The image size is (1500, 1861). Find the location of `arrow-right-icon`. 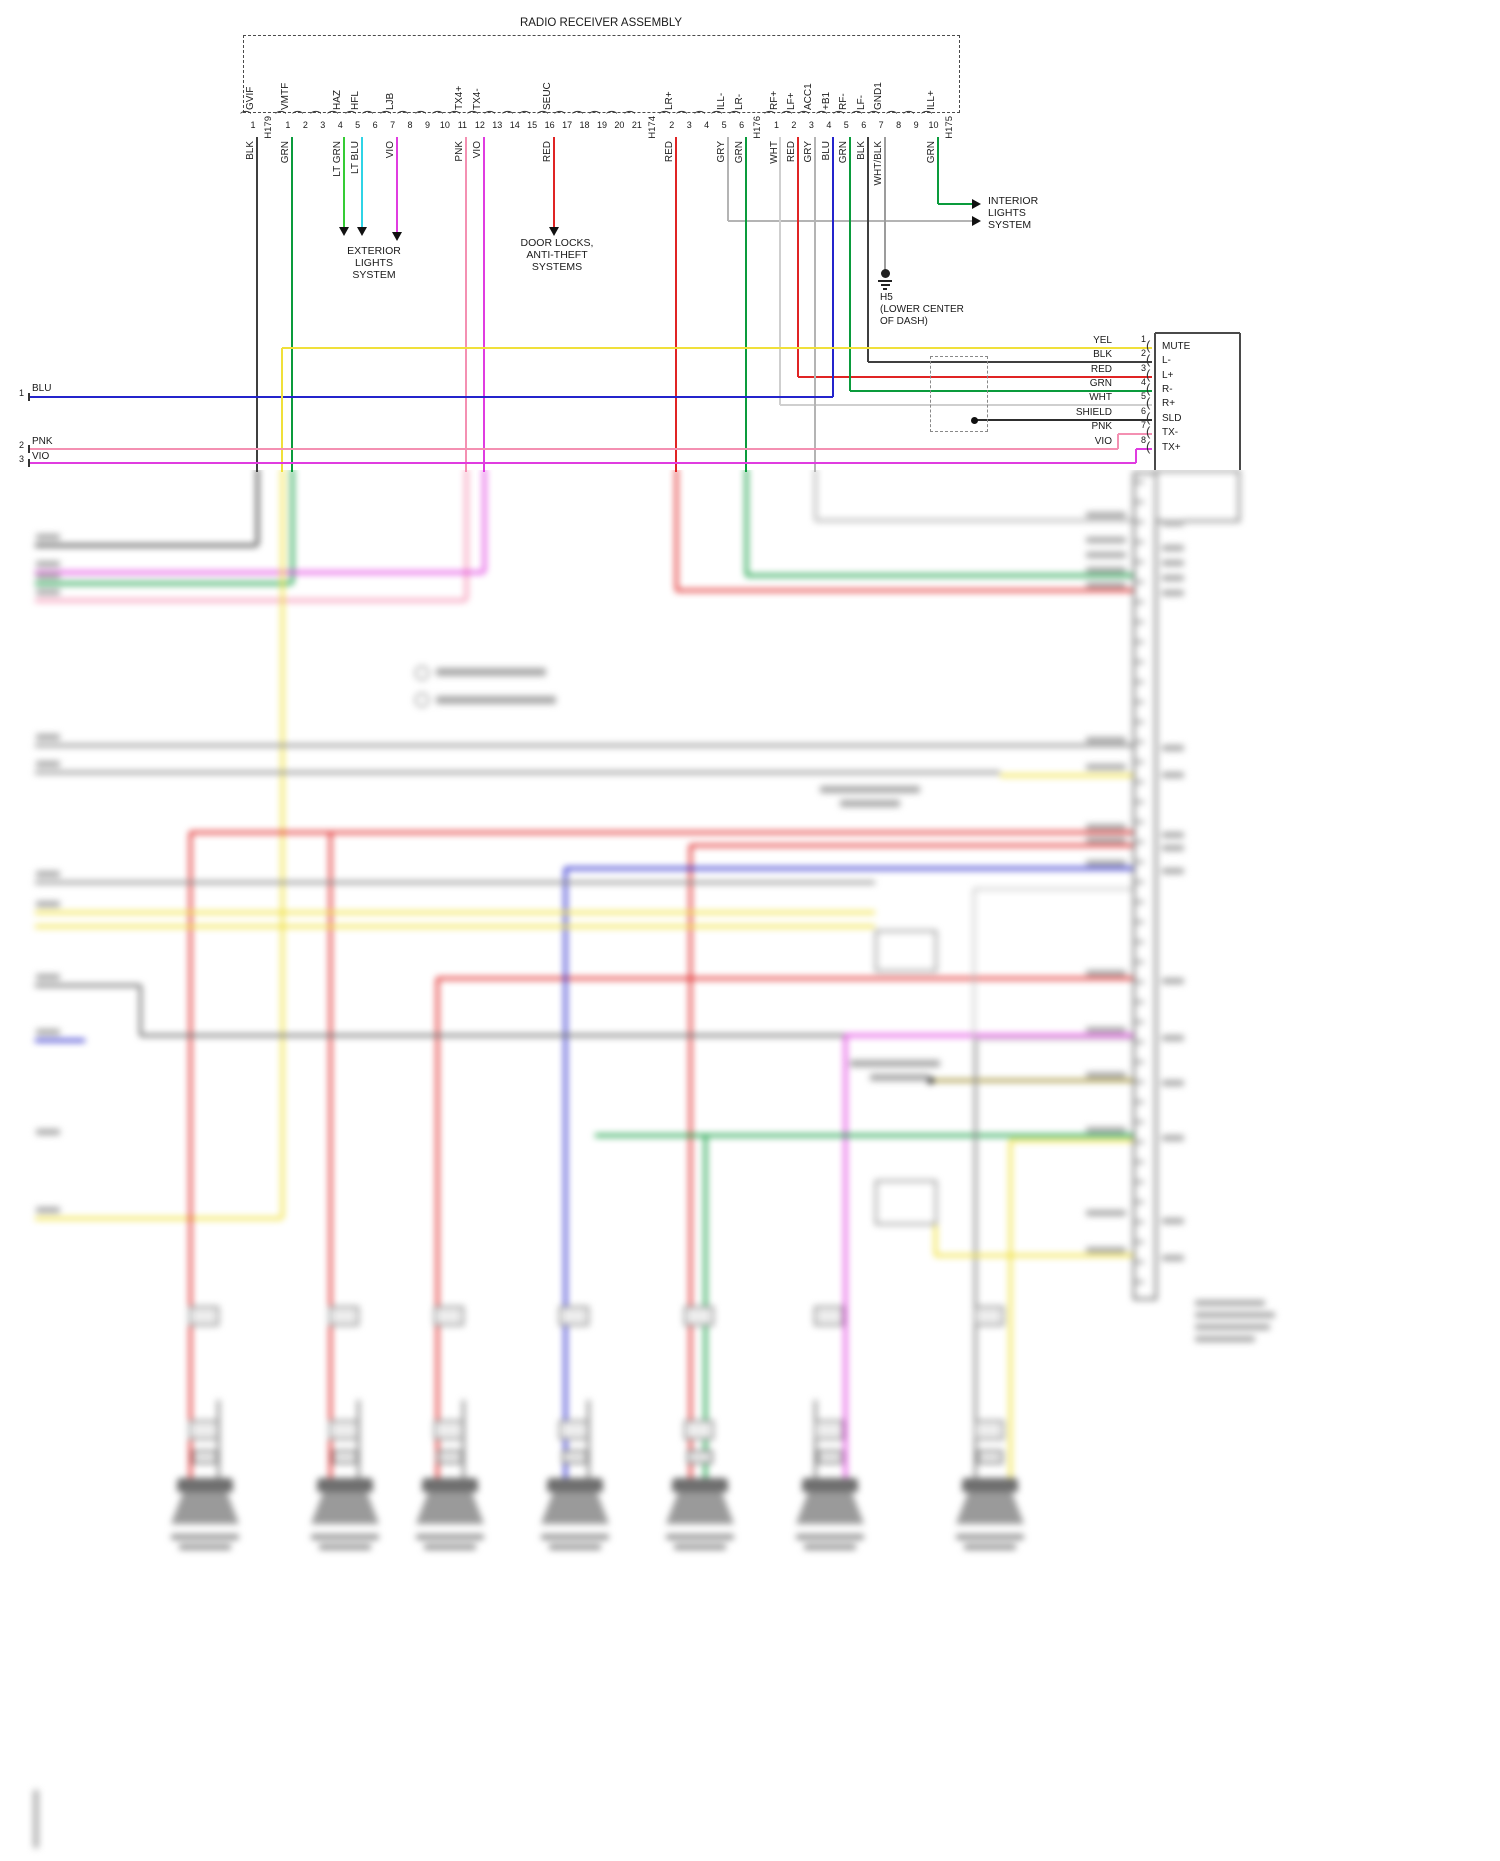

arrow-right-icon is located at coordinates (976, 204).